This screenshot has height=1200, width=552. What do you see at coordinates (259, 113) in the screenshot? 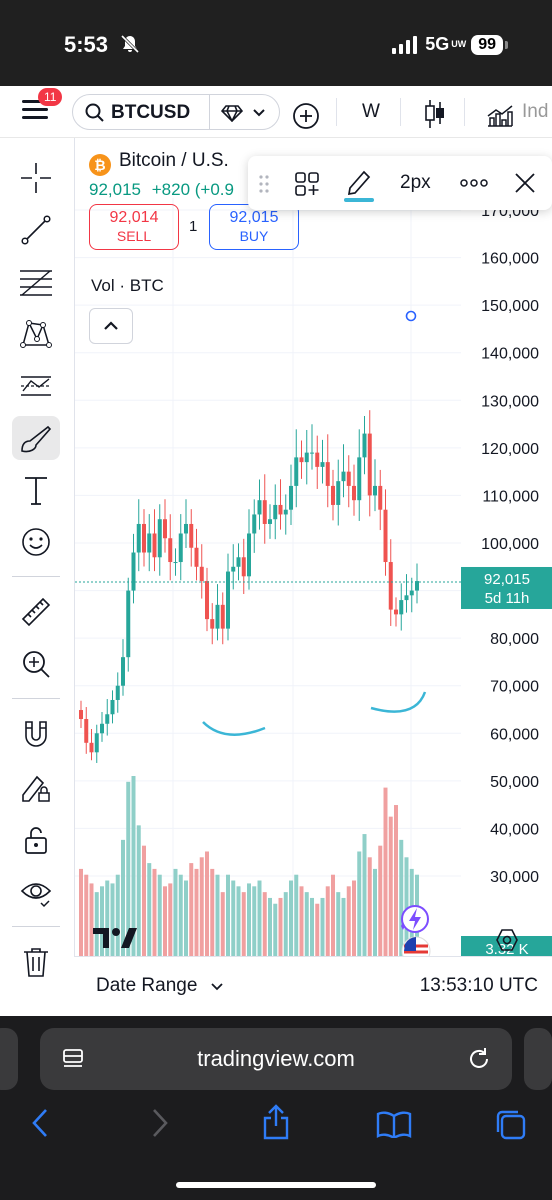
I see `chevron-down-icon` at bounding box center [259, 113].